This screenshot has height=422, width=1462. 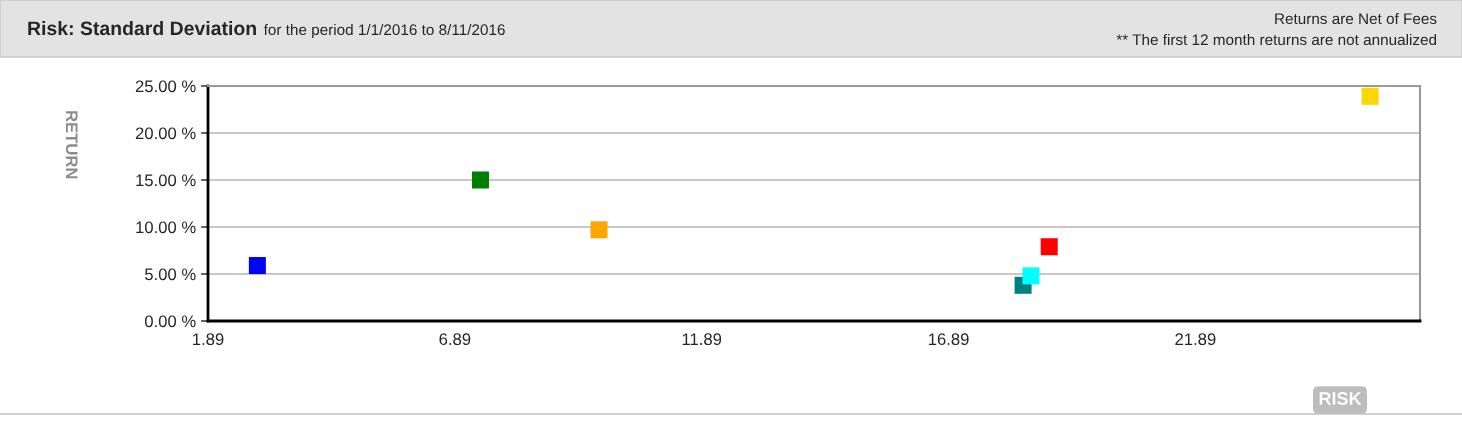 I want to click on x-tick-label: 21.89, so click(x=1195, y=339).